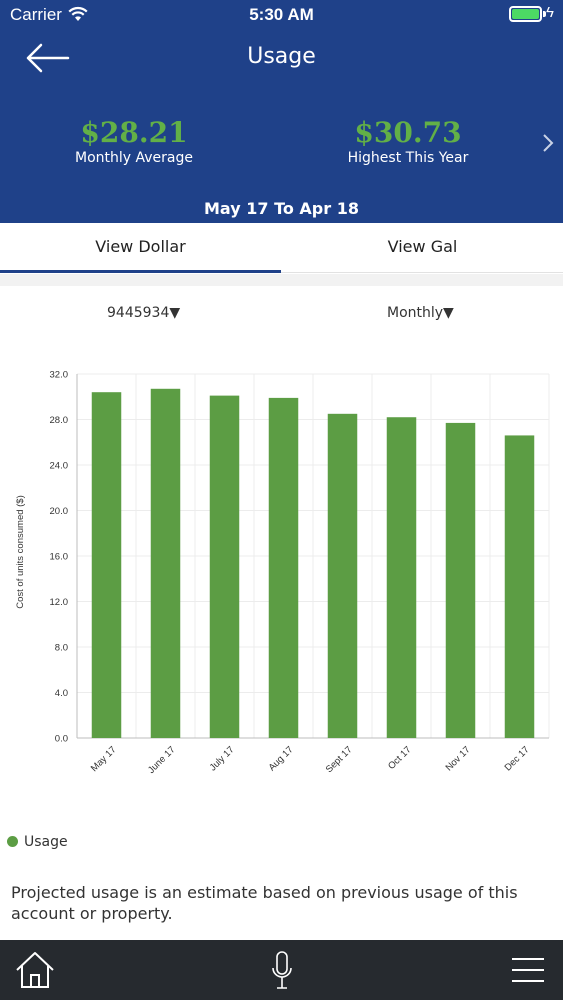  I want to click on page-title: Usage, so click(281, 56).